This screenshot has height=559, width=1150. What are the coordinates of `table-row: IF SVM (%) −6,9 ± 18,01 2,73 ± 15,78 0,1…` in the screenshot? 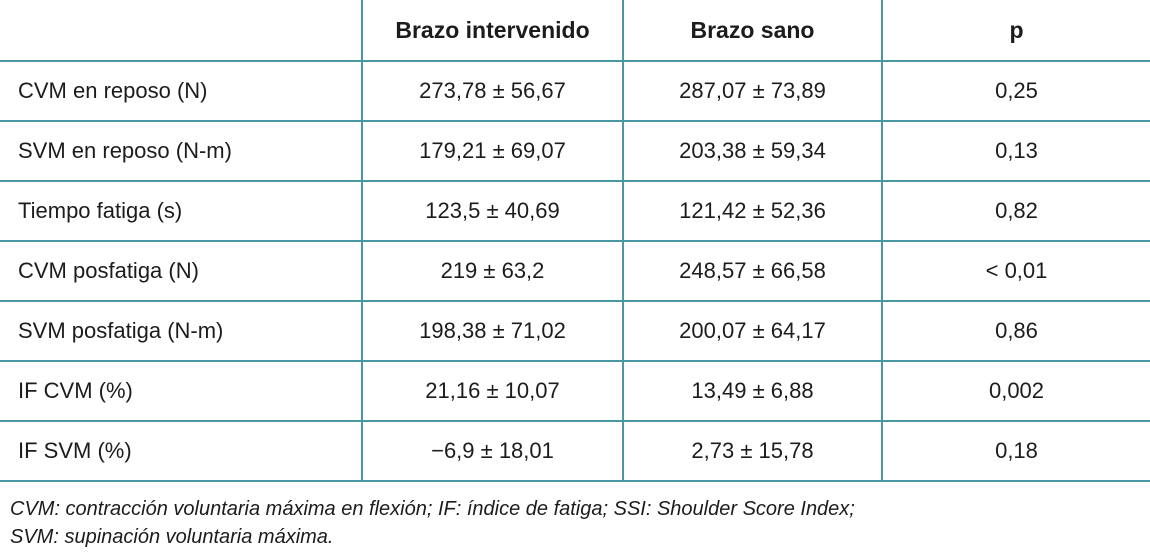 It's located at (575, 451).